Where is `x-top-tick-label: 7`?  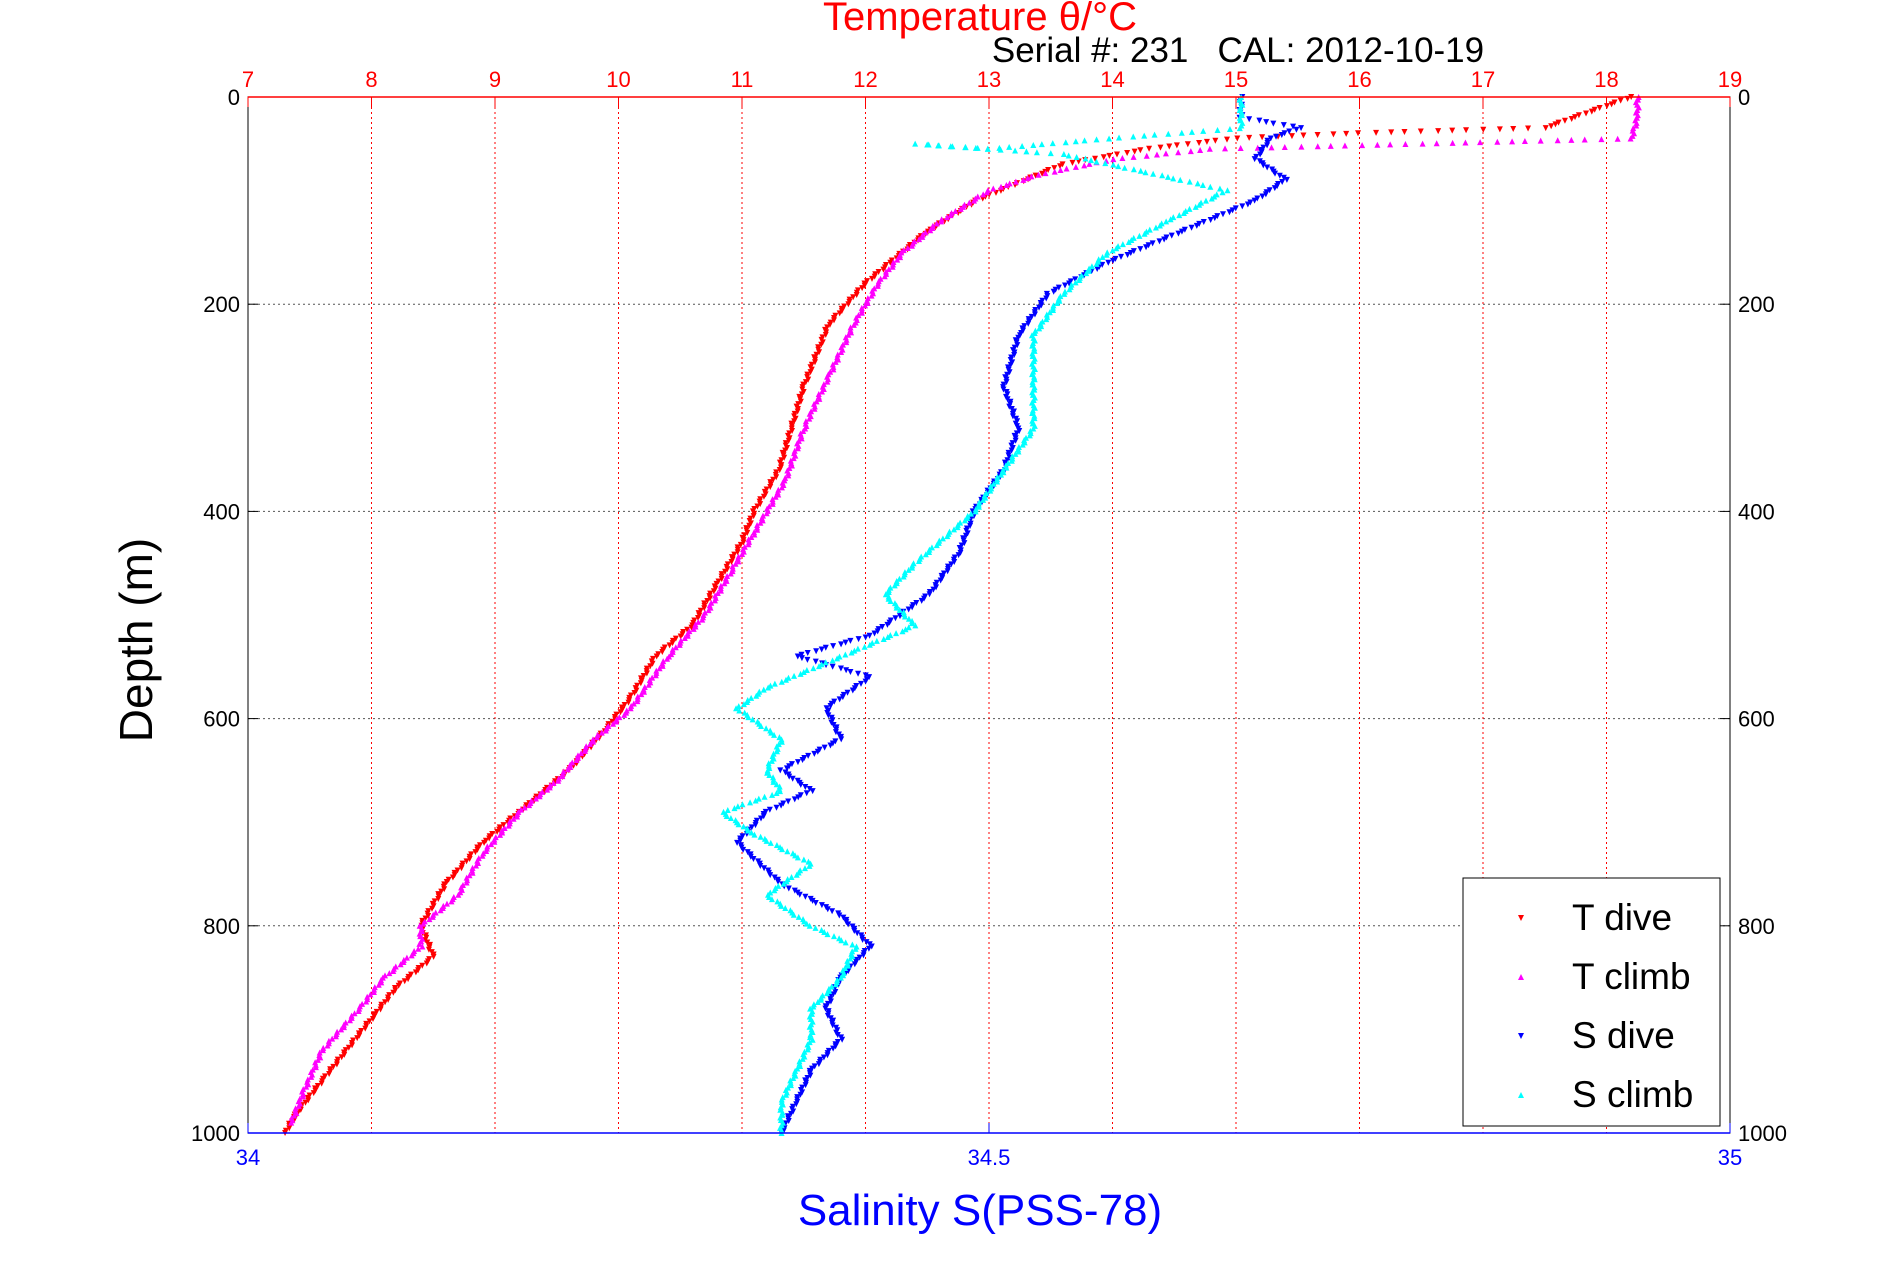
x-top-tick-label: 7 is located at coordinates (248, 79).